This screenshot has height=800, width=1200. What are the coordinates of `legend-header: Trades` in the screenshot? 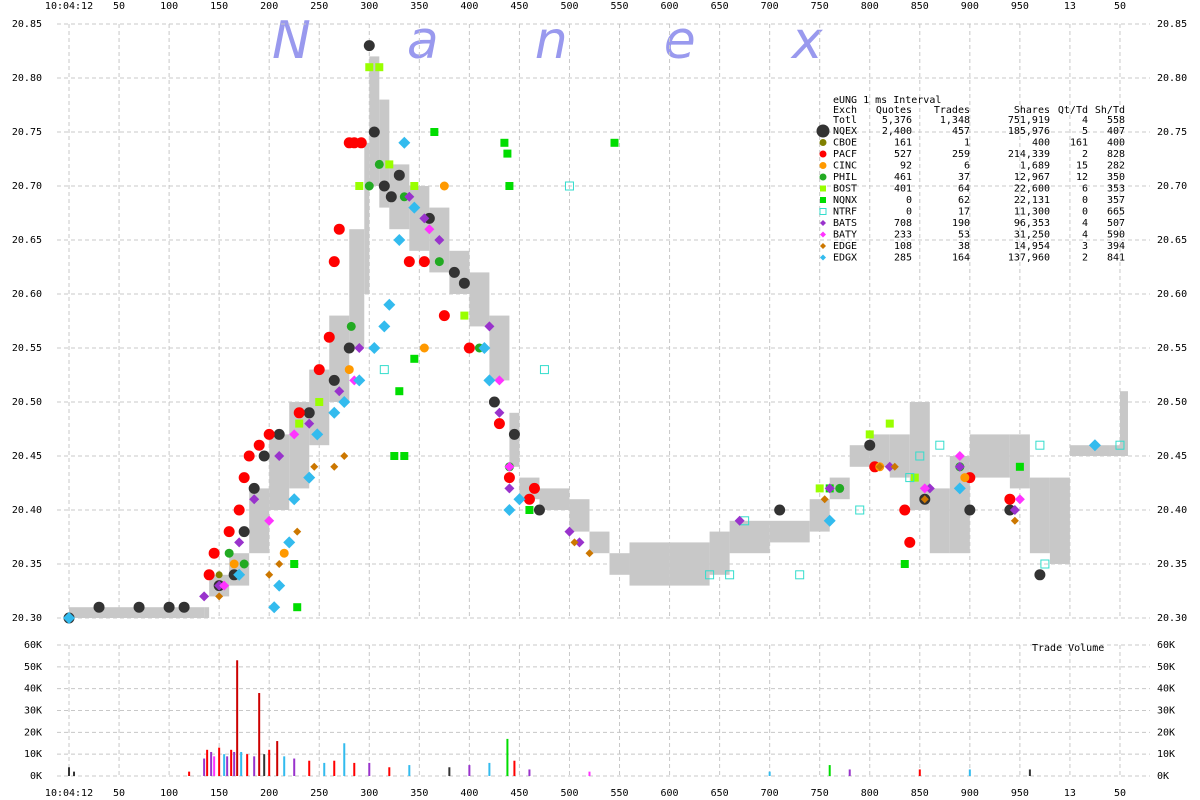 It's located at (952, 110).